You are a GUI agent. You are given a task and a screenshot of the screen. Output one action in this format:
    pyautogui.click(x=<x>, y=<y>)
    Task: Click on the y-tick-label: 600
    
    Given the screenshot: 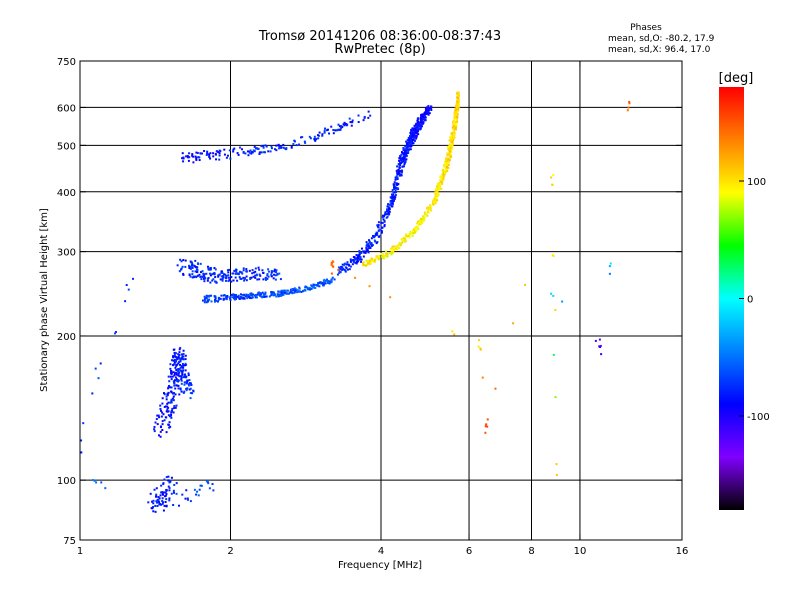 What is the action you would take?
    pyautogui.click(x=66, y=108)
    